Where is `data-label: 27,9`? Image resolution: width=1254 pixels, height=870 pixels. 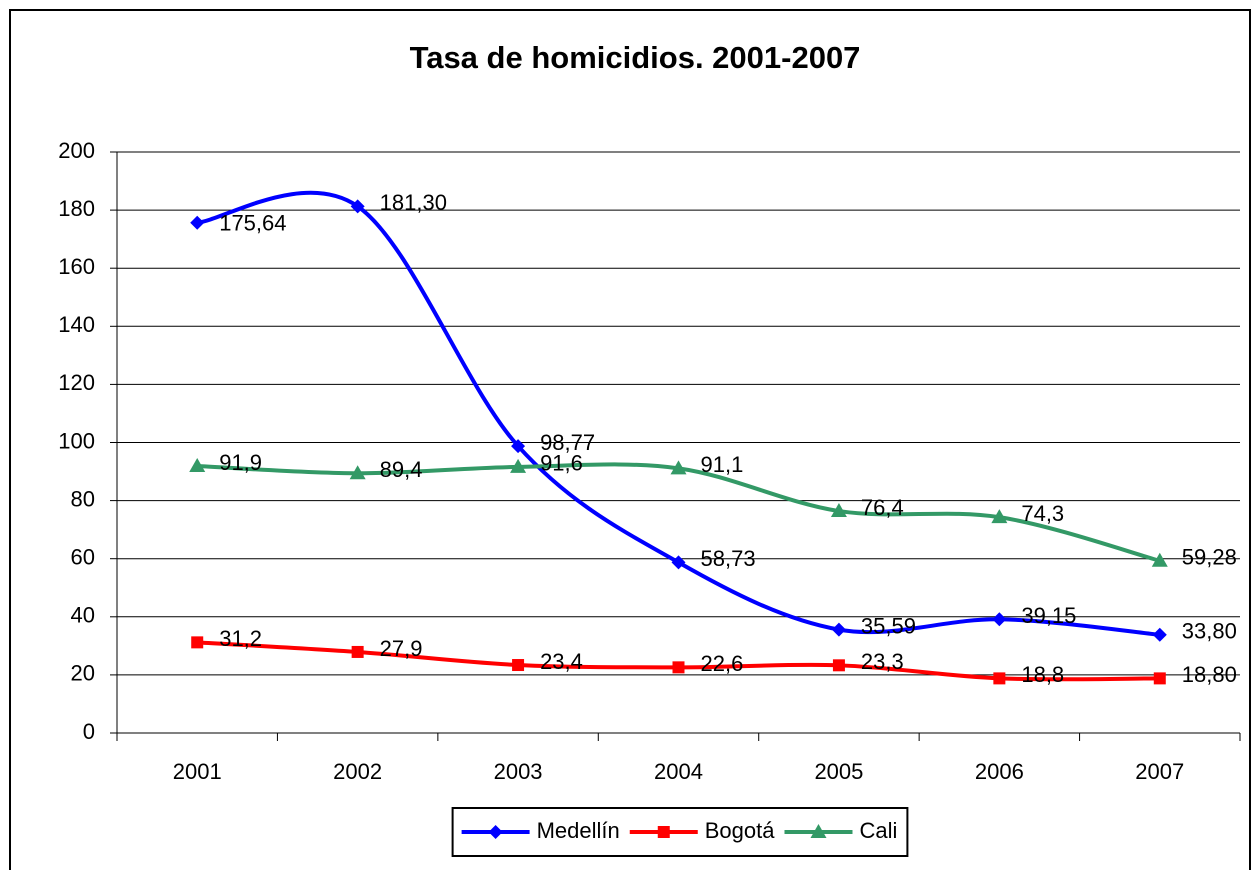 data-label: 27,9 is located at coordinates (401, 648).